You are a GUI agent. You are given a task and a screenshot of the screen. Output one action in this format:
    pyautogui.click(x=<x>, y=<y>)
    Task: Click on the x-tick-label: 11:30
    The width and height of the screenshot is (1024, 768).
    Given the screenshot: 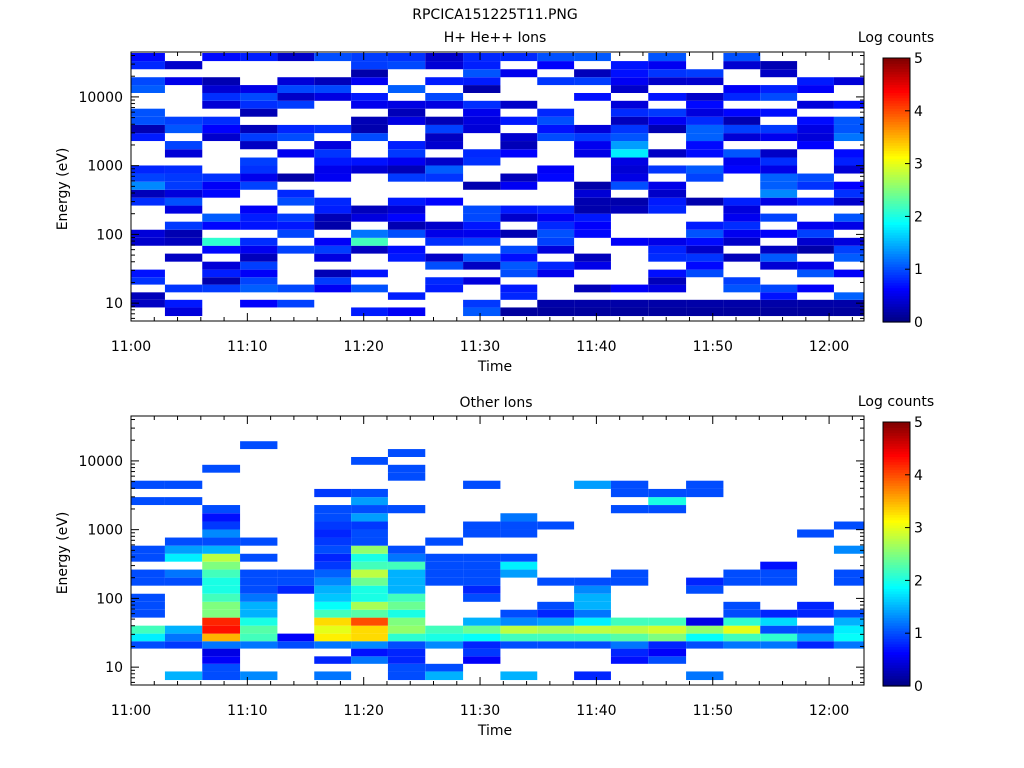 What is the action you would take?
    pyautogui.click(x=480, y=711)
    